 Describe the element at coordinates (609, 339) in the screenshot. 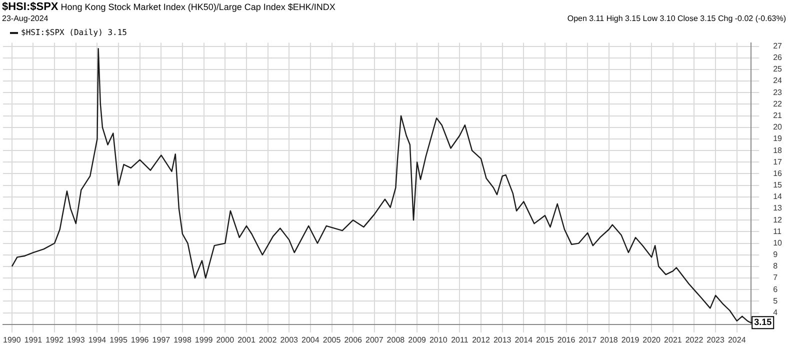

I see `x-tick-label: 2018` at that location.